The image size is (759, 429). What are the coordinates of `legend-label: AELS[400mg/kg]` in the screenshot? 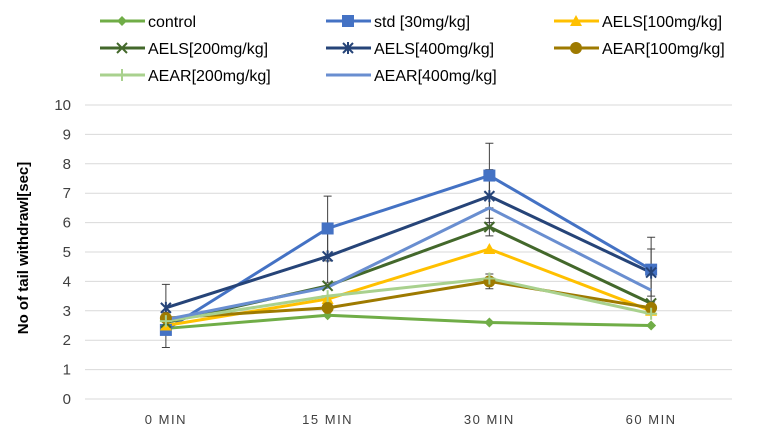 It's located at (434, 49).